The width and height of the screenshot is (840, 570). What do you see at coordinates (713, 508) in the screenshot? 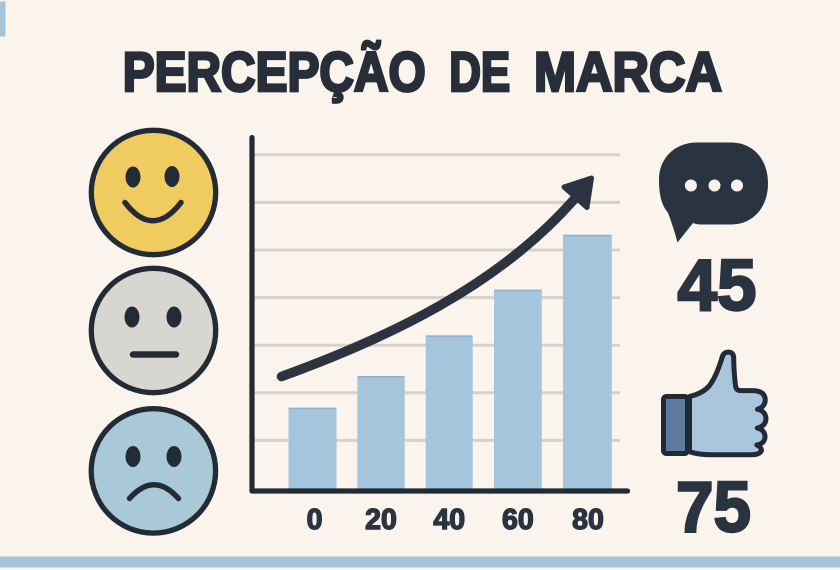
I see `svg-text: 75` at bounding box center [713, 508].